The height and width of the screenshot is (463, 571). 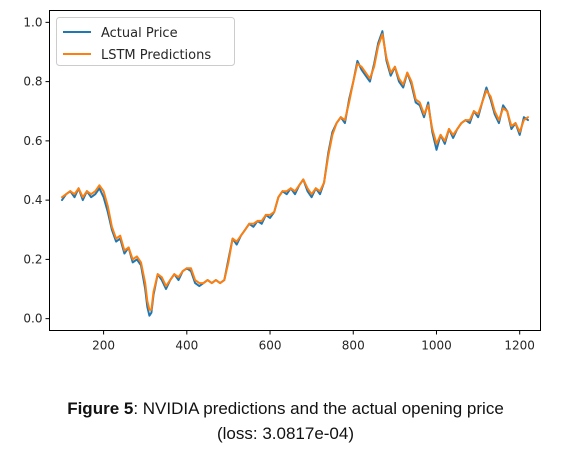 What do you see at coordinates (32, 22) in the screenshot?
I see `y-tick-label: 1.0` at bounding box center [32, 22].